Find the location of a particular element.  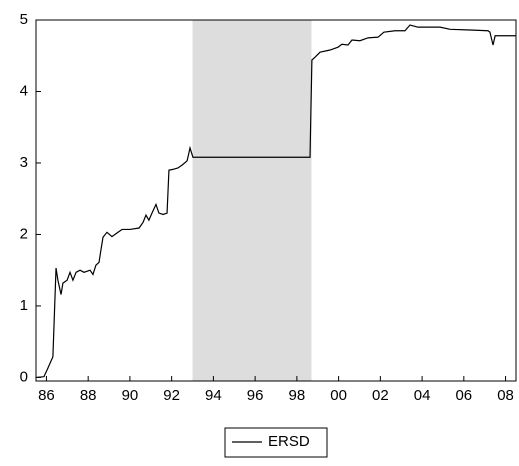

y-tick-label: 0 is located at coordinates (24, 376).